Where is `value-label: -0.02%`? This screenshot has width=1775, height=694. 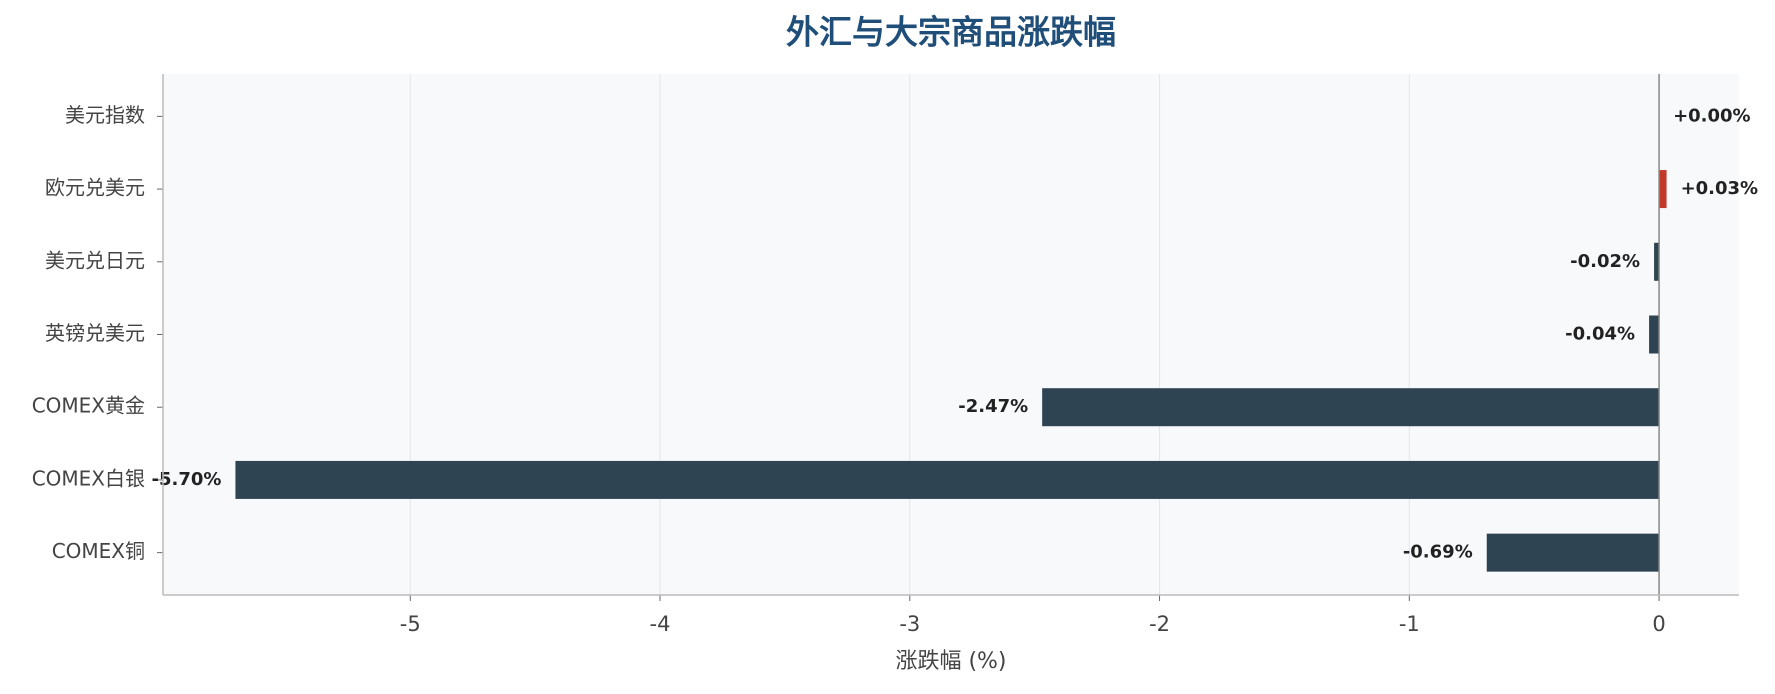
value-label: -0.02% is located at coordinates (1605, 261).